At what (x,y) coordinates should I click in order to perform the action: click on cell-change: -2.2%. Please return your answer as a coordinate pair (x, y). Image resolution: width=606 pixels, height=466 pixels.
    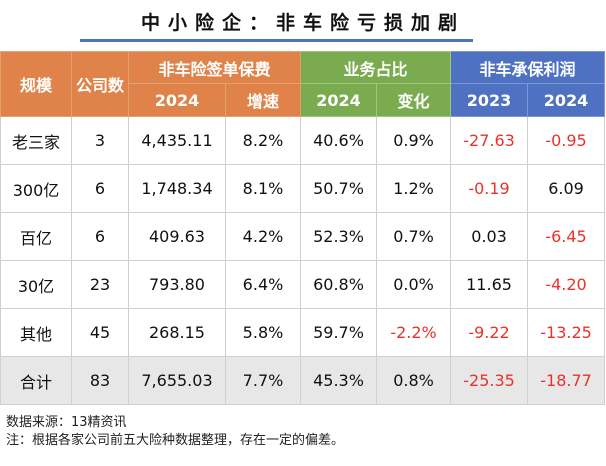
    Looking at the image, I should click on (414, 332).